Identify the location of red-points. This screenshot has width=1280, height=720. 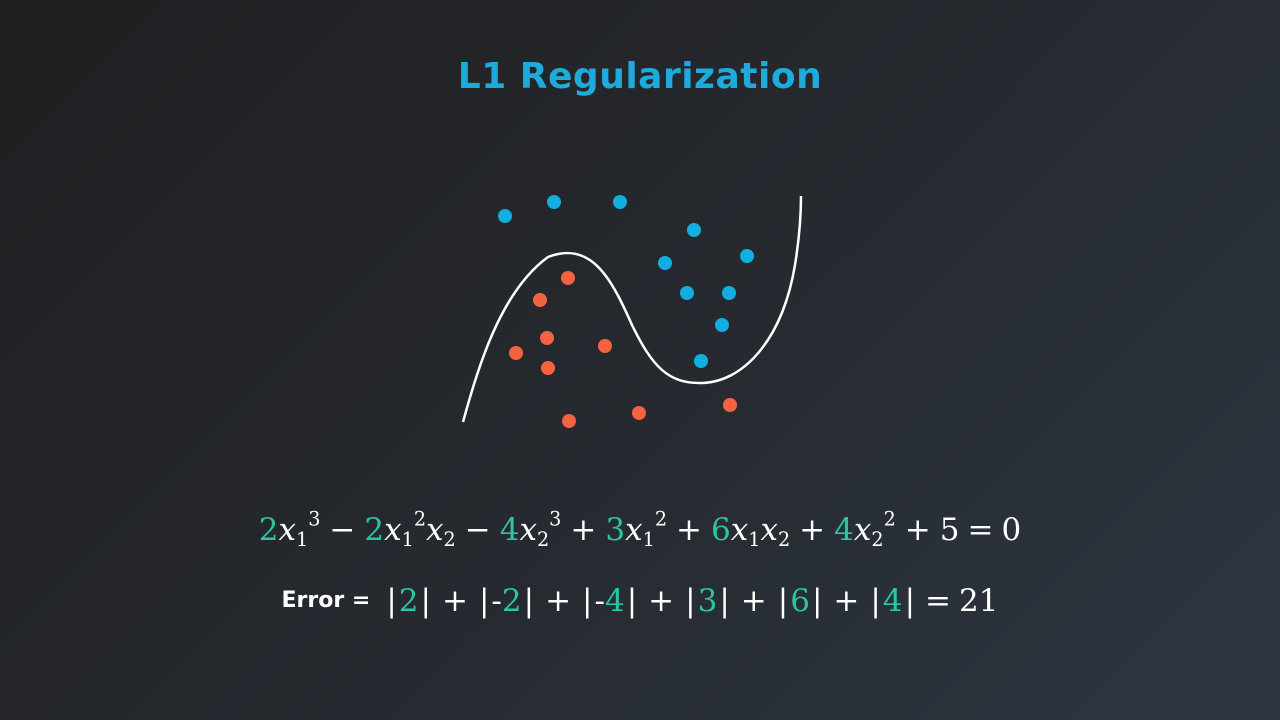
(623, 349).